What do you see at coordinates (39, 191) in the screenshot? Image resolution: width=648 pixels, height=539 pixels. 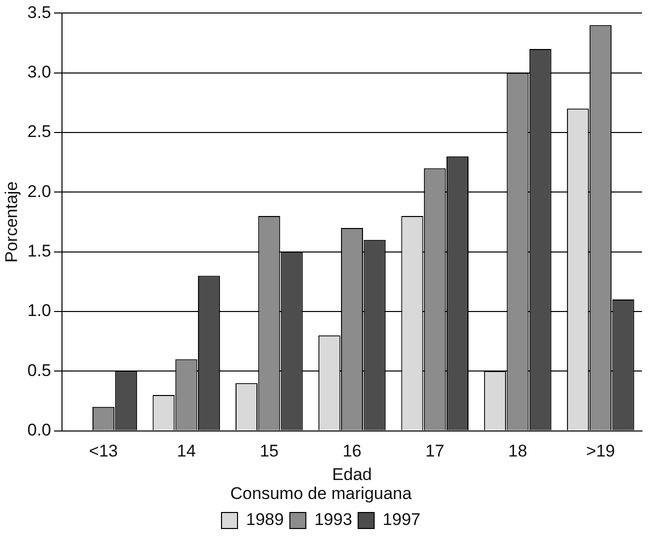 I see `y-tick-label: 2.0` at bounding box center [39, 191].